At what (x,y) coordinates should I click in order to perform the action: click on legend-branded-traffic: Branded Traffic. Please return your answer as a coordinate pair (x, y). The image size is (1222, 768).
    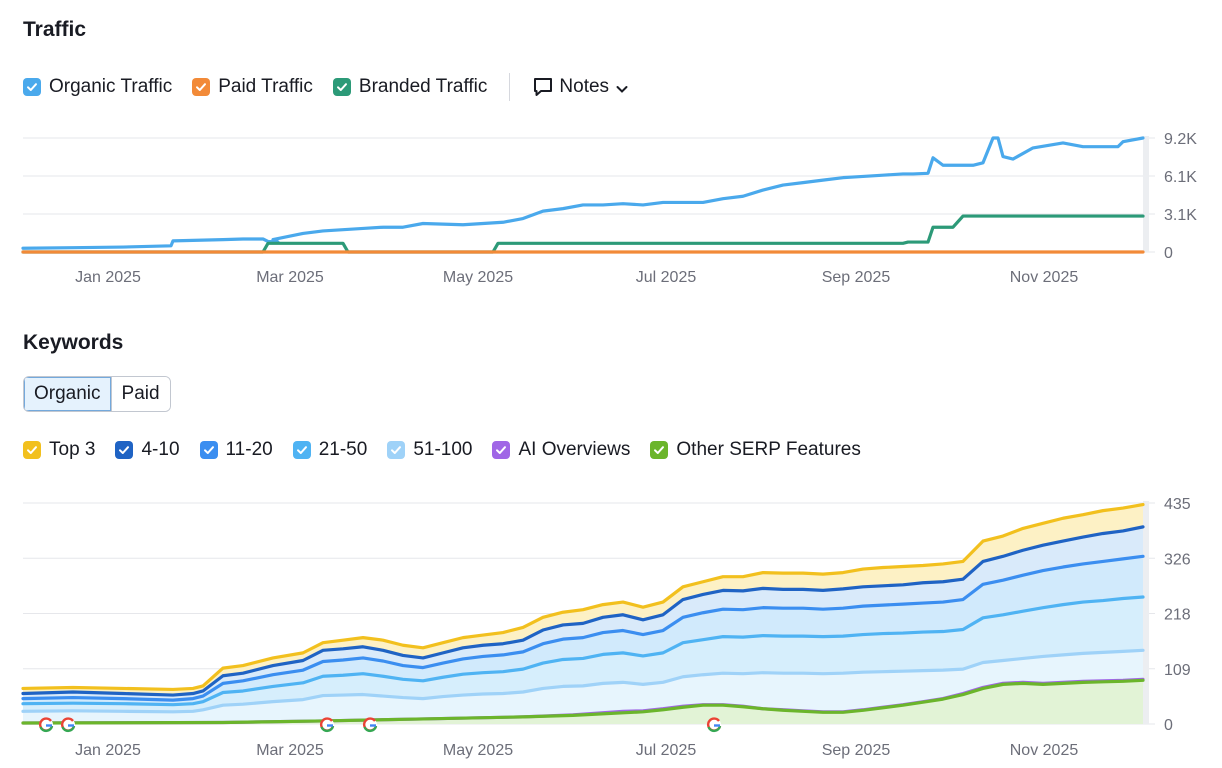
    Looking at the image, I should click on (410, 87).